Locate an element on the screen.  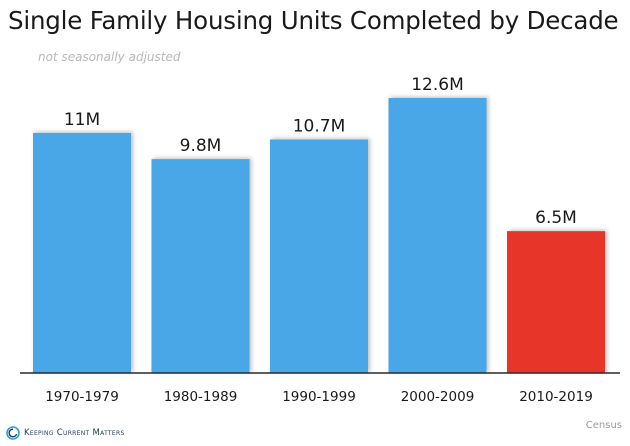
tick-label-2000-2009: 2000-2009 is located at coordinates (438, 397).